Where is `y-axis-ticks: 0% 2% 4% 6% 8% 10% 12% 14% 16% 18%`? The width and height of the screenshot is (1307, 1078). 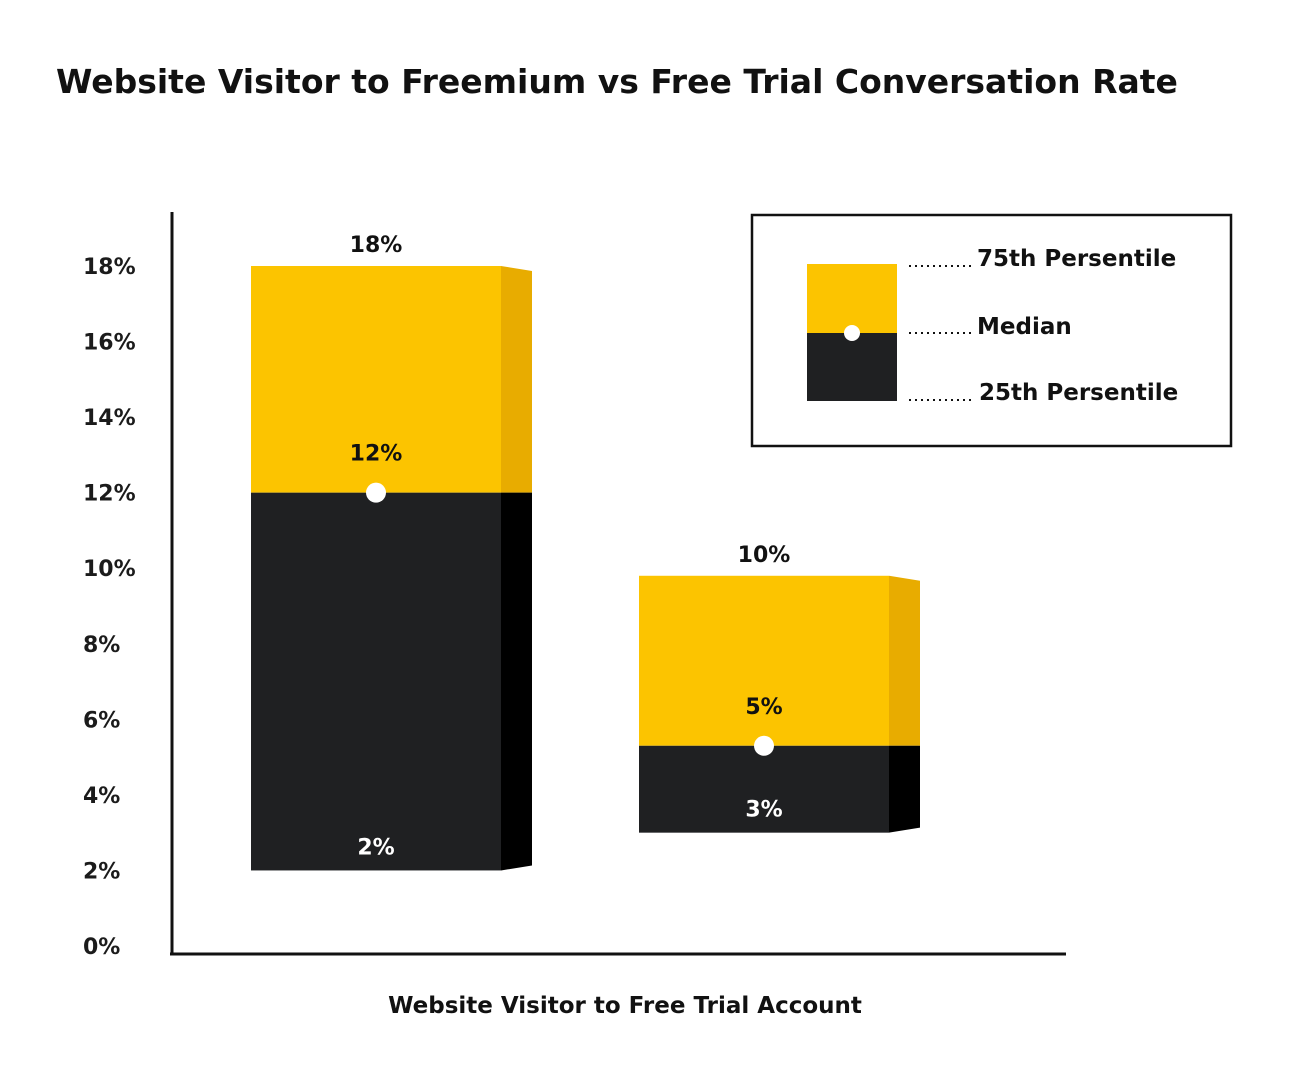 y-axis-ticks: 0% 2% 4% 6% 8% 10% 12% 14% 16% 18% is located at coordinates (109, 607).